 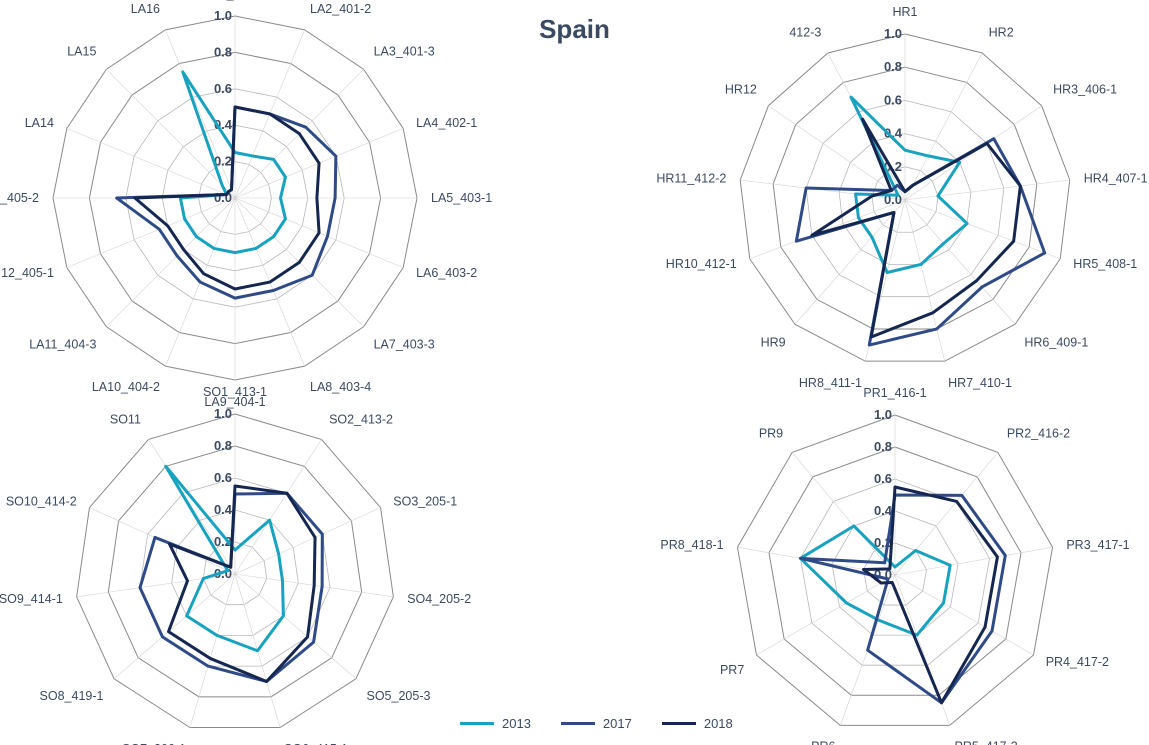 I want to click on legend-item-2017: 2017, so click(x=596, y=723).